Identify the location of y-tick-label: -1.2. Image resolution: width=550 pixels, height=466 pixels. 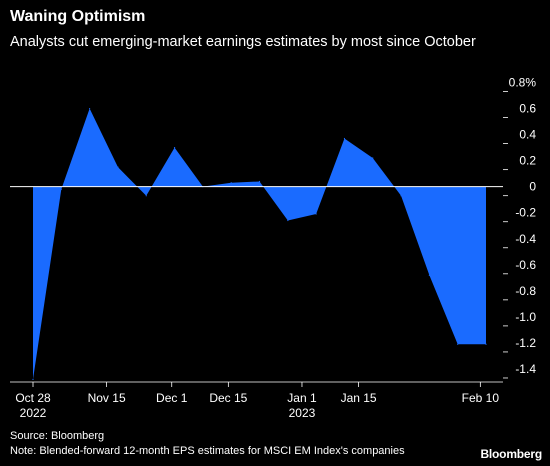
(525, 343).